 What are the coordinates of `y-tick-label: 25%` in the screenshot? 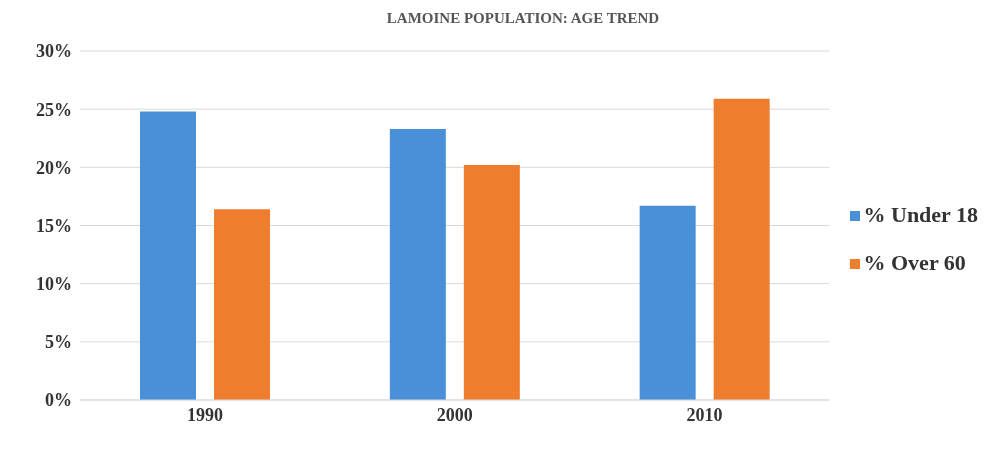 It's located at (54, 109).